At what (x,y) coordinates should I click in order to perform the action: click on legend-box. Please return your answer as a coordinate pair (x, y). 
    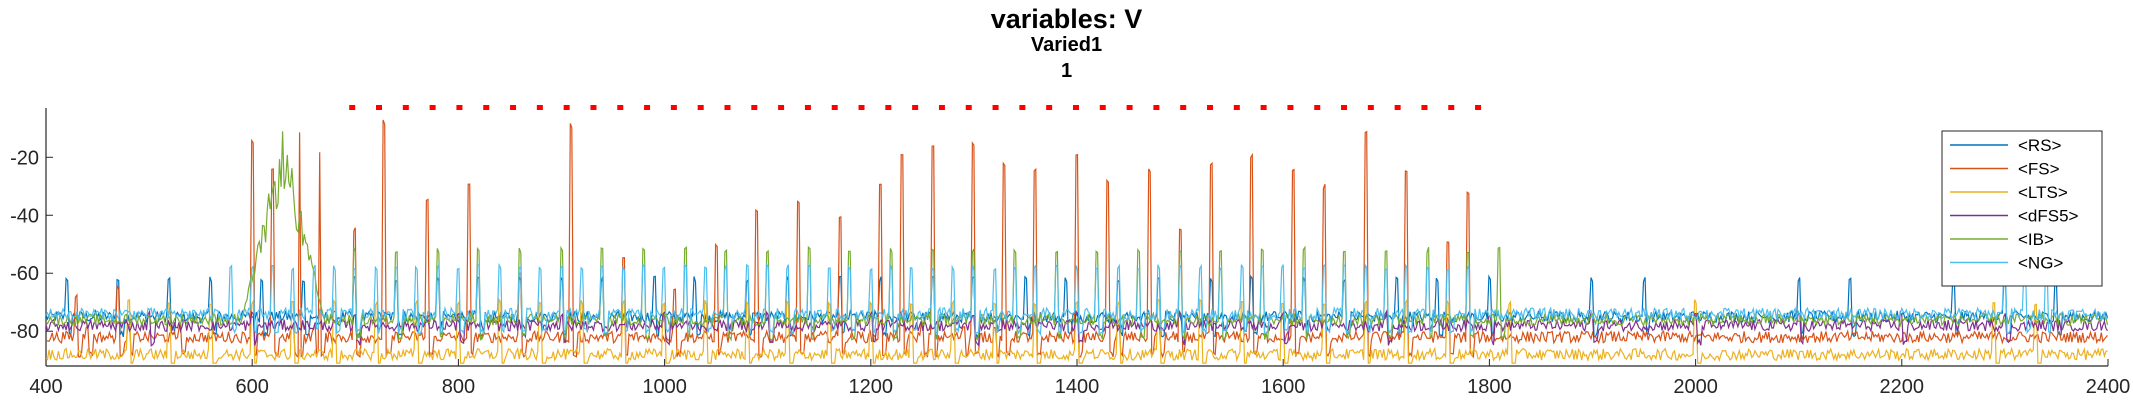
    Looking at the image, I should click on (2022, 208).